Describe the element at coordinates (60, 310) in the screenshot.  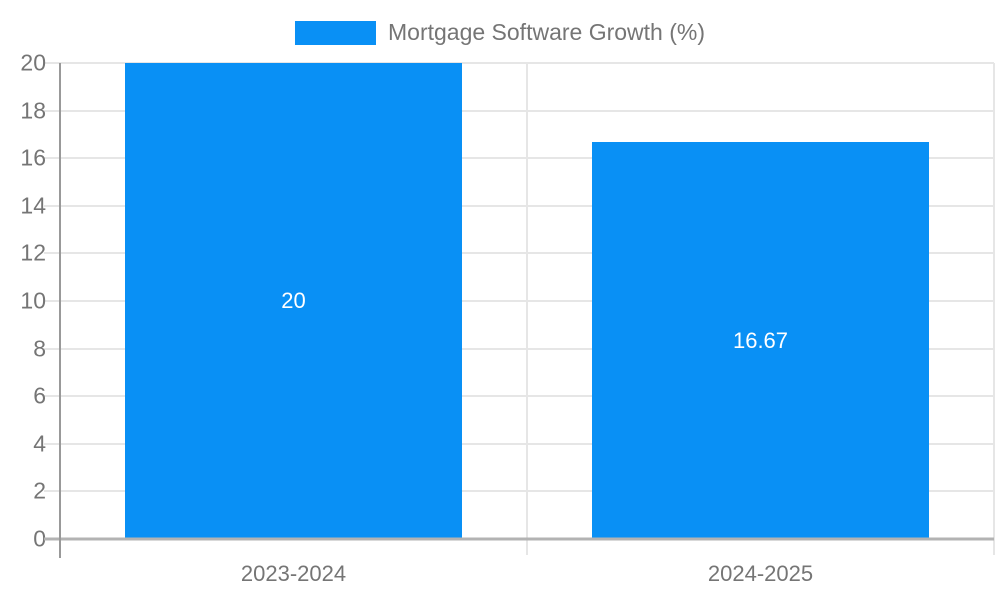
I see `y-axis-line` at that location.